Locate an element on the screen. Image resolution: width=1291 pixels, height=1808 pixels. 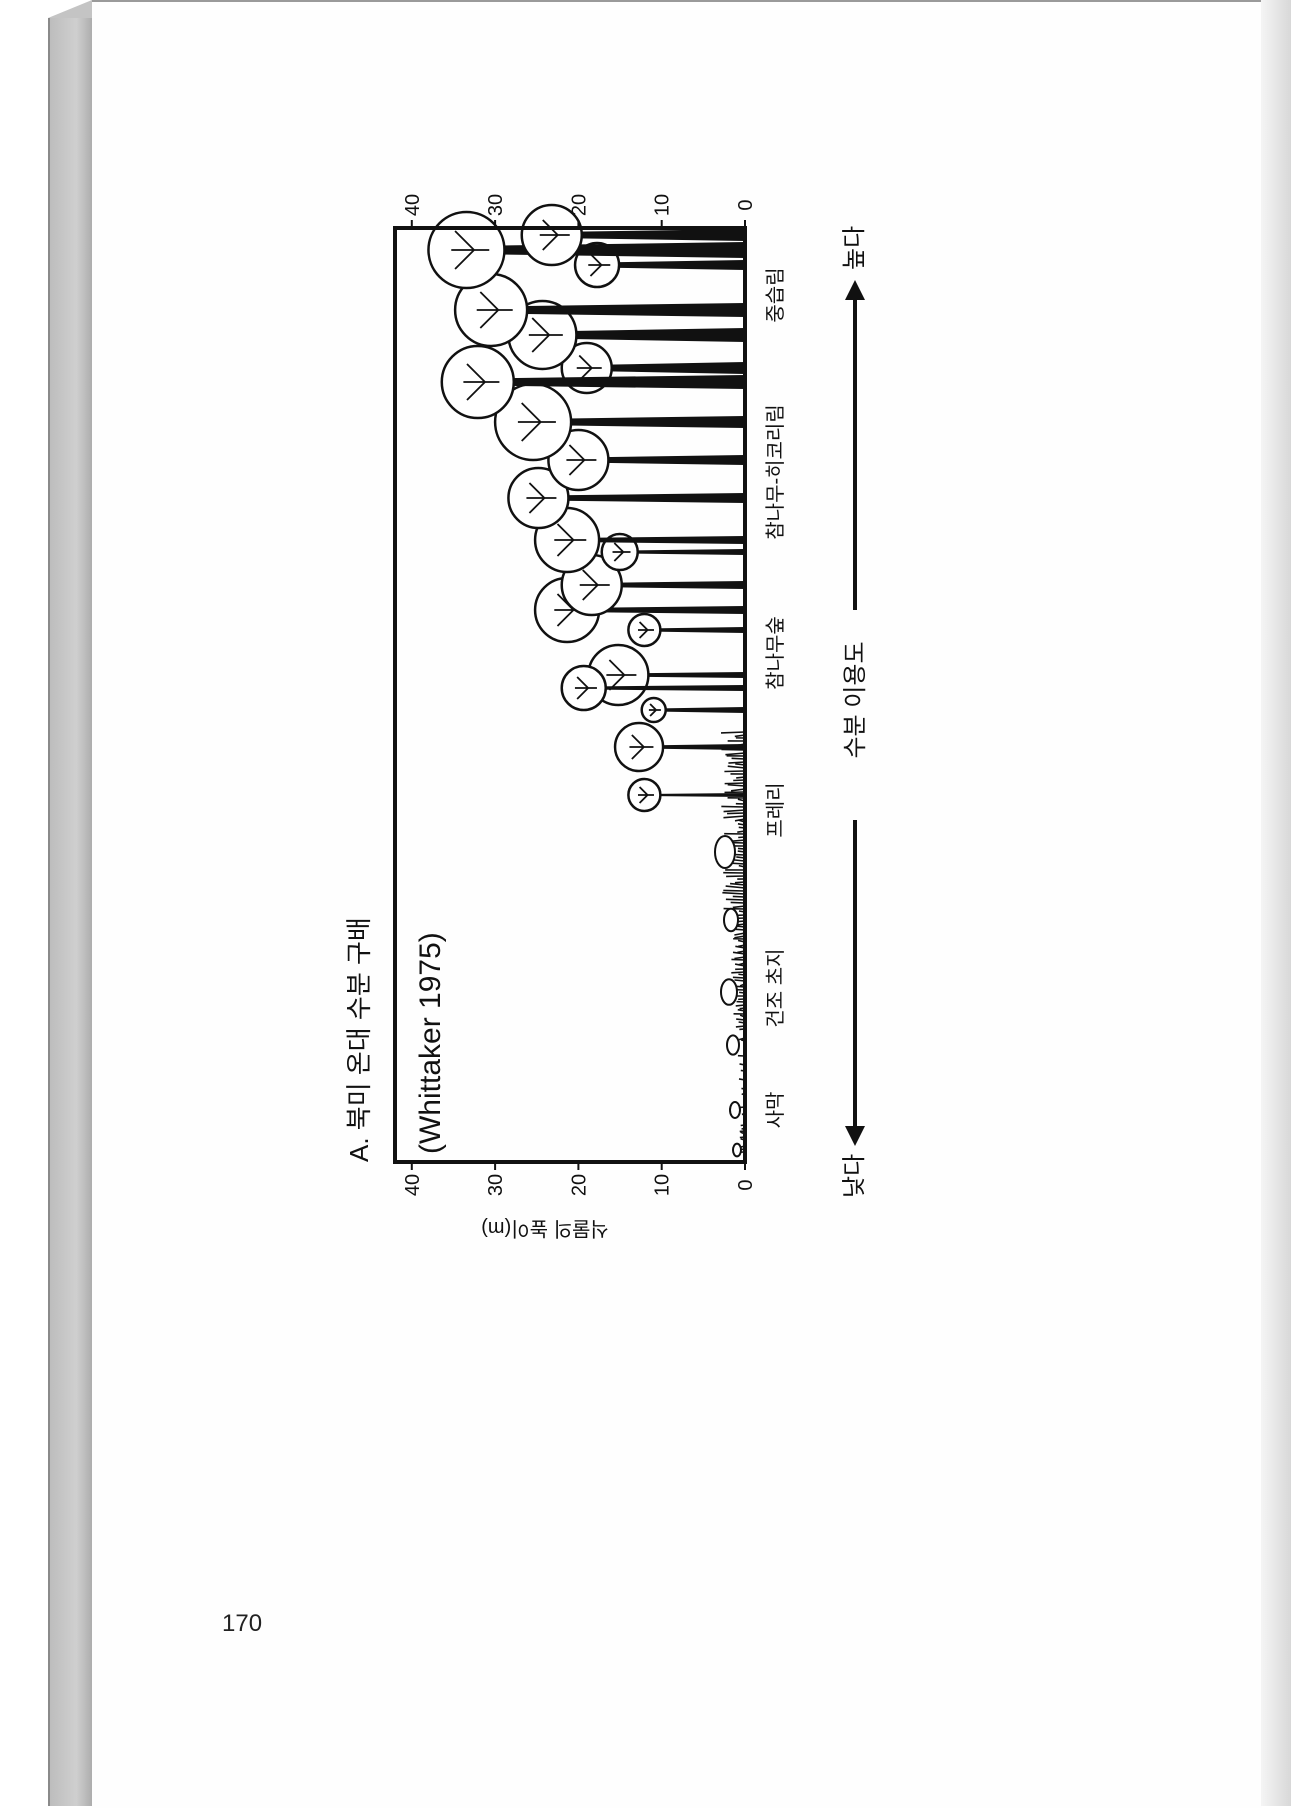
y-tick-left: 40 is located at coordinates (413, 1185).